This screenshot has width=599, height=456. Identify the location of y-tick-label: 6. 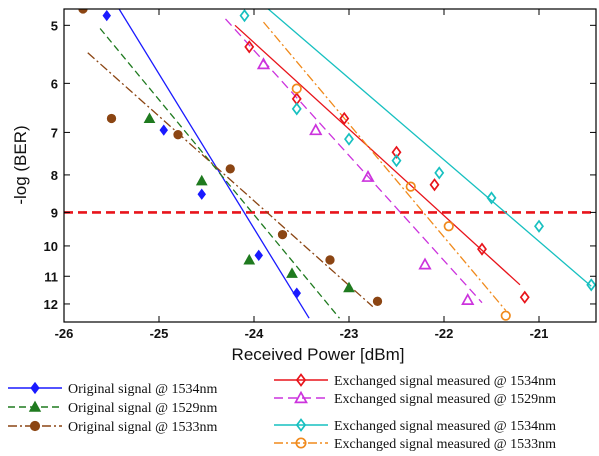
(54, 83).